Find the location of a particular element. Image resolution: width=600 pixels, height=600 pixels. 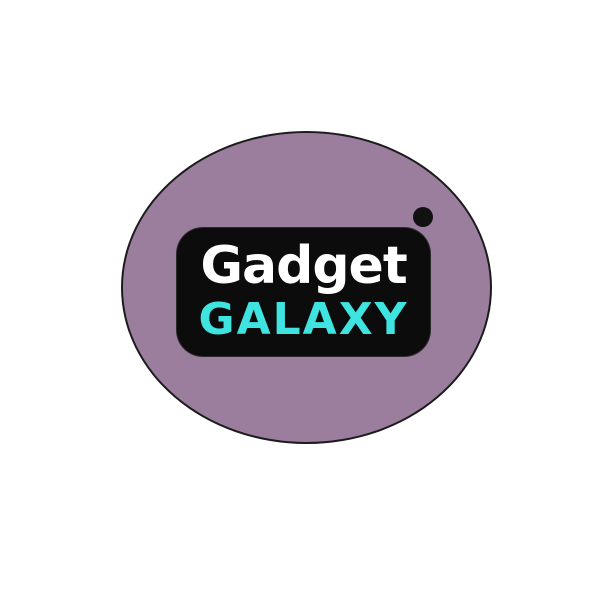

brand-name-line-2: GALAXY is located at coordinates (303, 319).